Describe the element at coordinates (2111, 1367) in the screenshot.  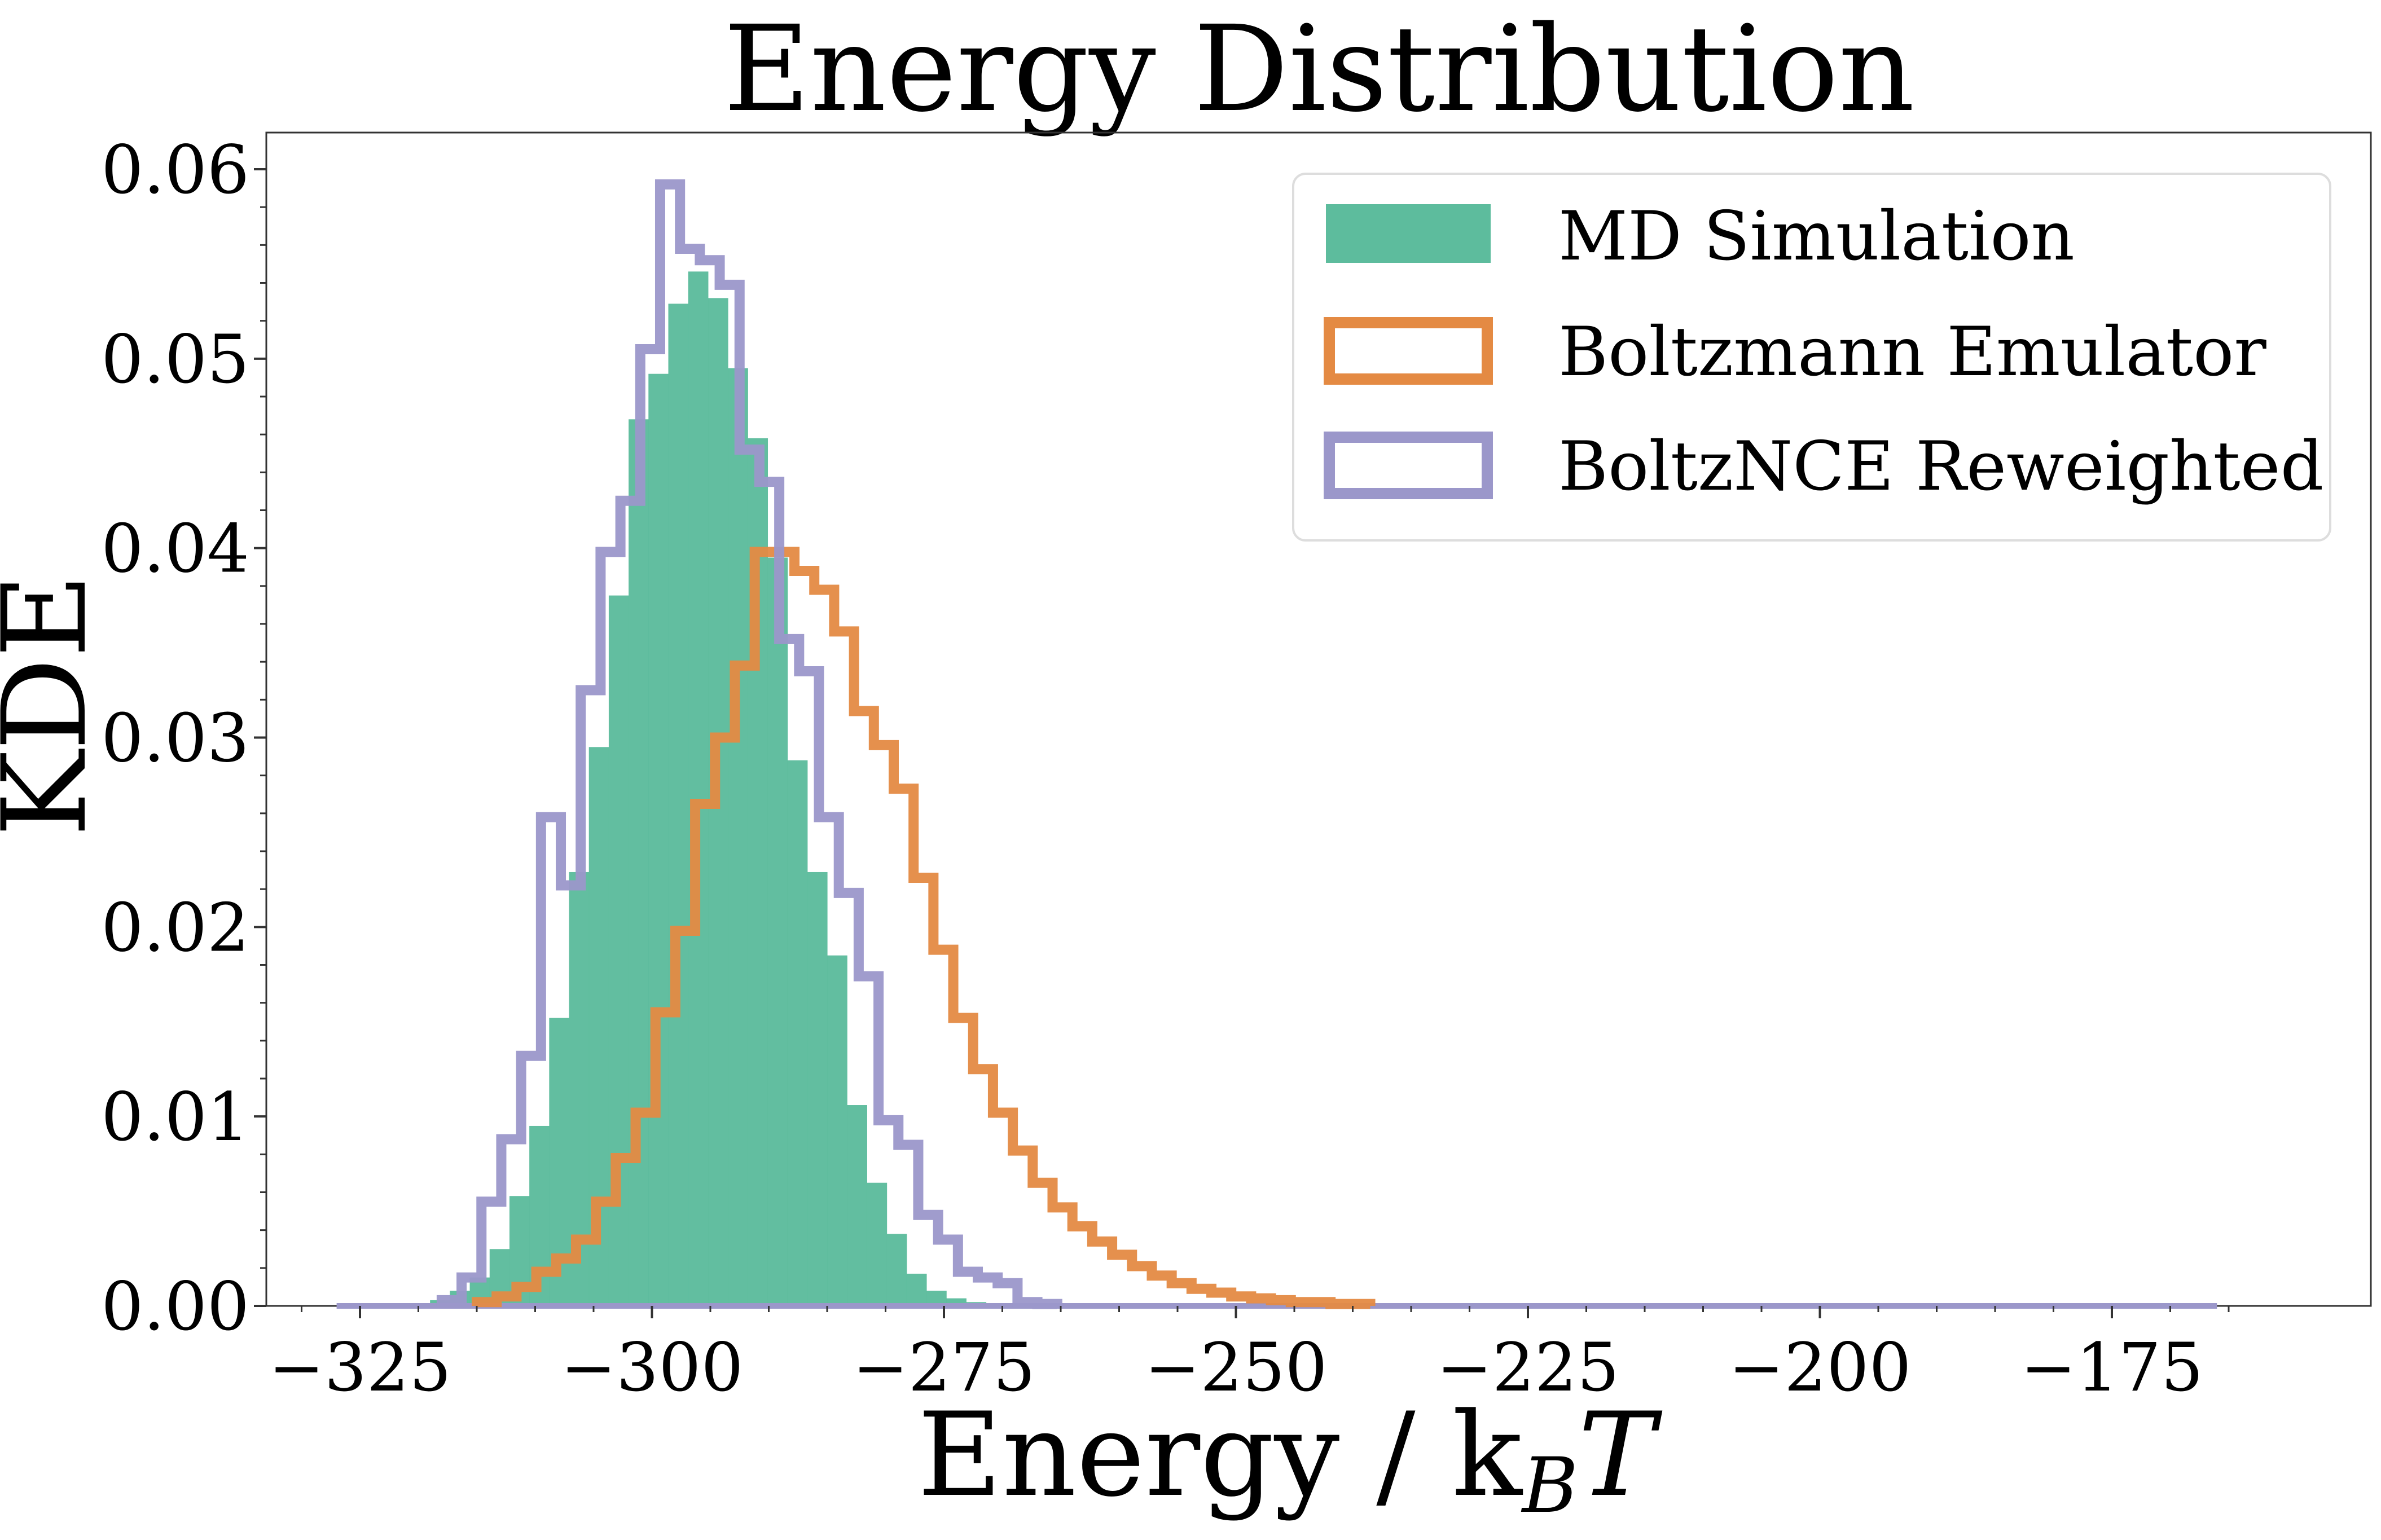
I see `x-tick-label: −175` at that location.